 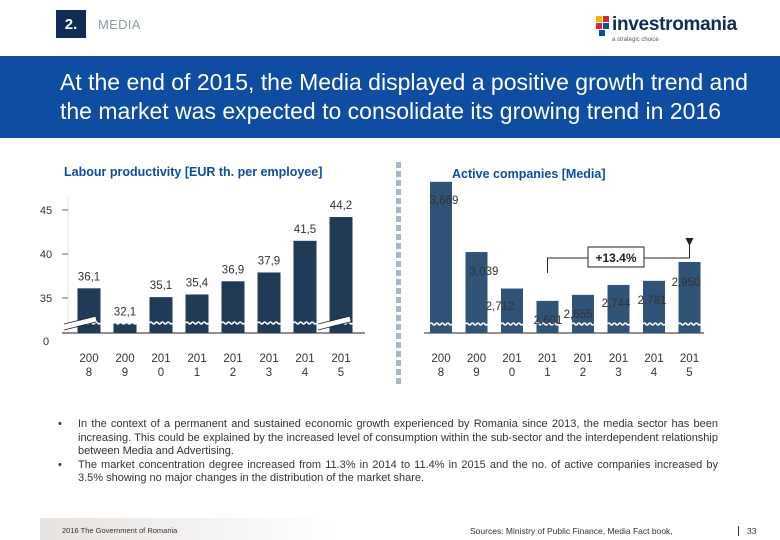 What do you see at coordinates (578, 315) in the screenshot?
I see `data-label: 2,655` at bounding box center [578, 315].